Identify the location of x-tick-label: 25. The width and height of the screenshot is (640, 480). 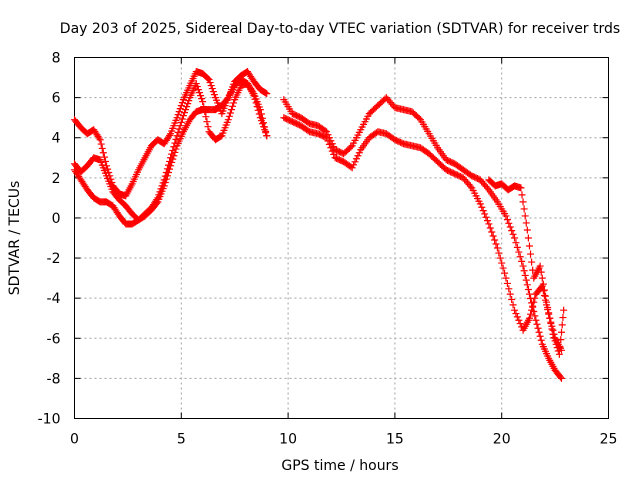
(609, 440).